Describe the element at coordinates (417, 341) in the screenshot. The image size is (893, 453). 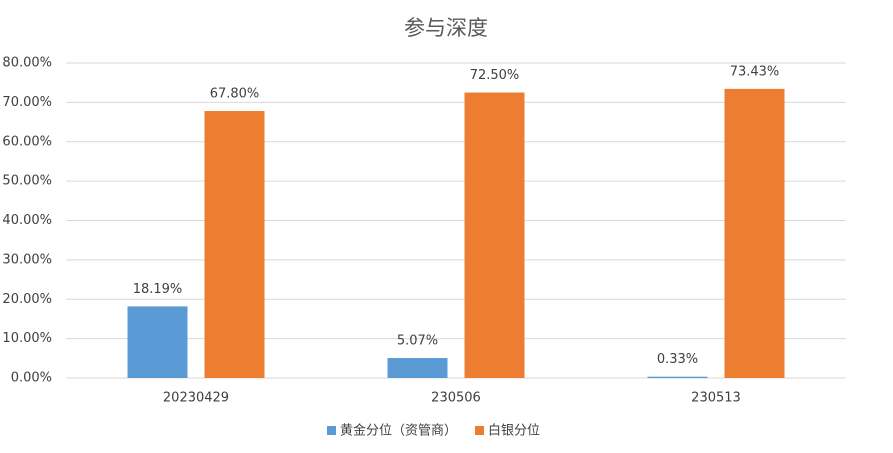
I see `data-label: 5.07%` at that location.